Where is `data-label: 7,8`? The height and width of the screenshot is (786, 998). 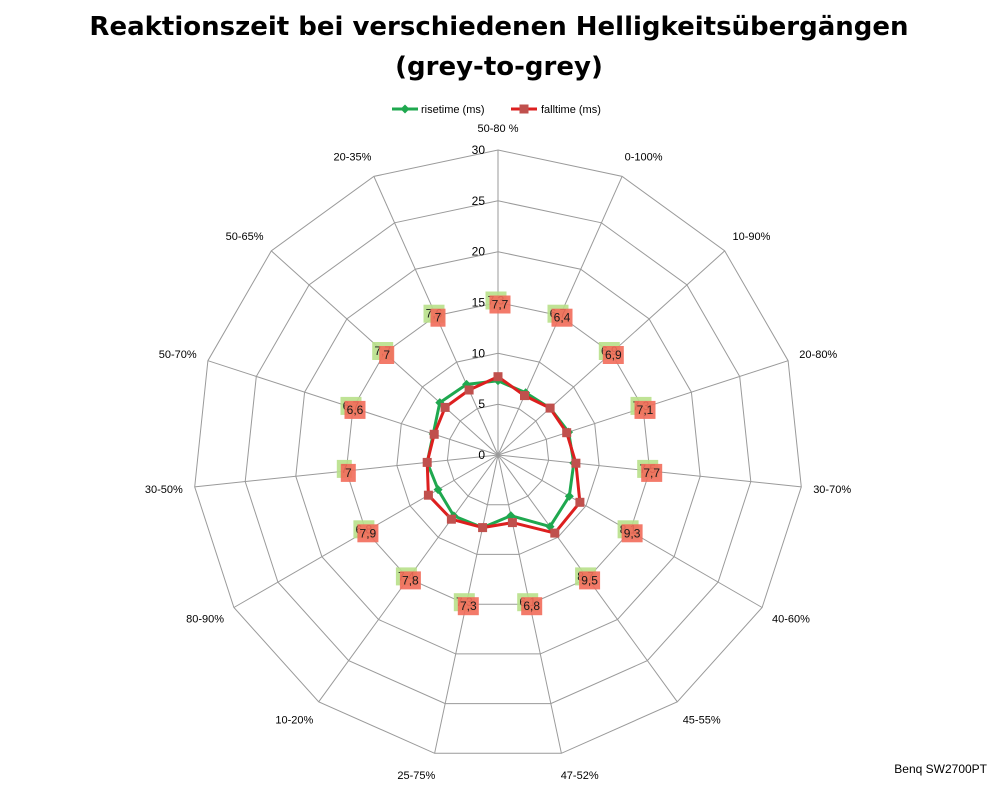
data-label: 7,8 is located at coordinates (410, 580).